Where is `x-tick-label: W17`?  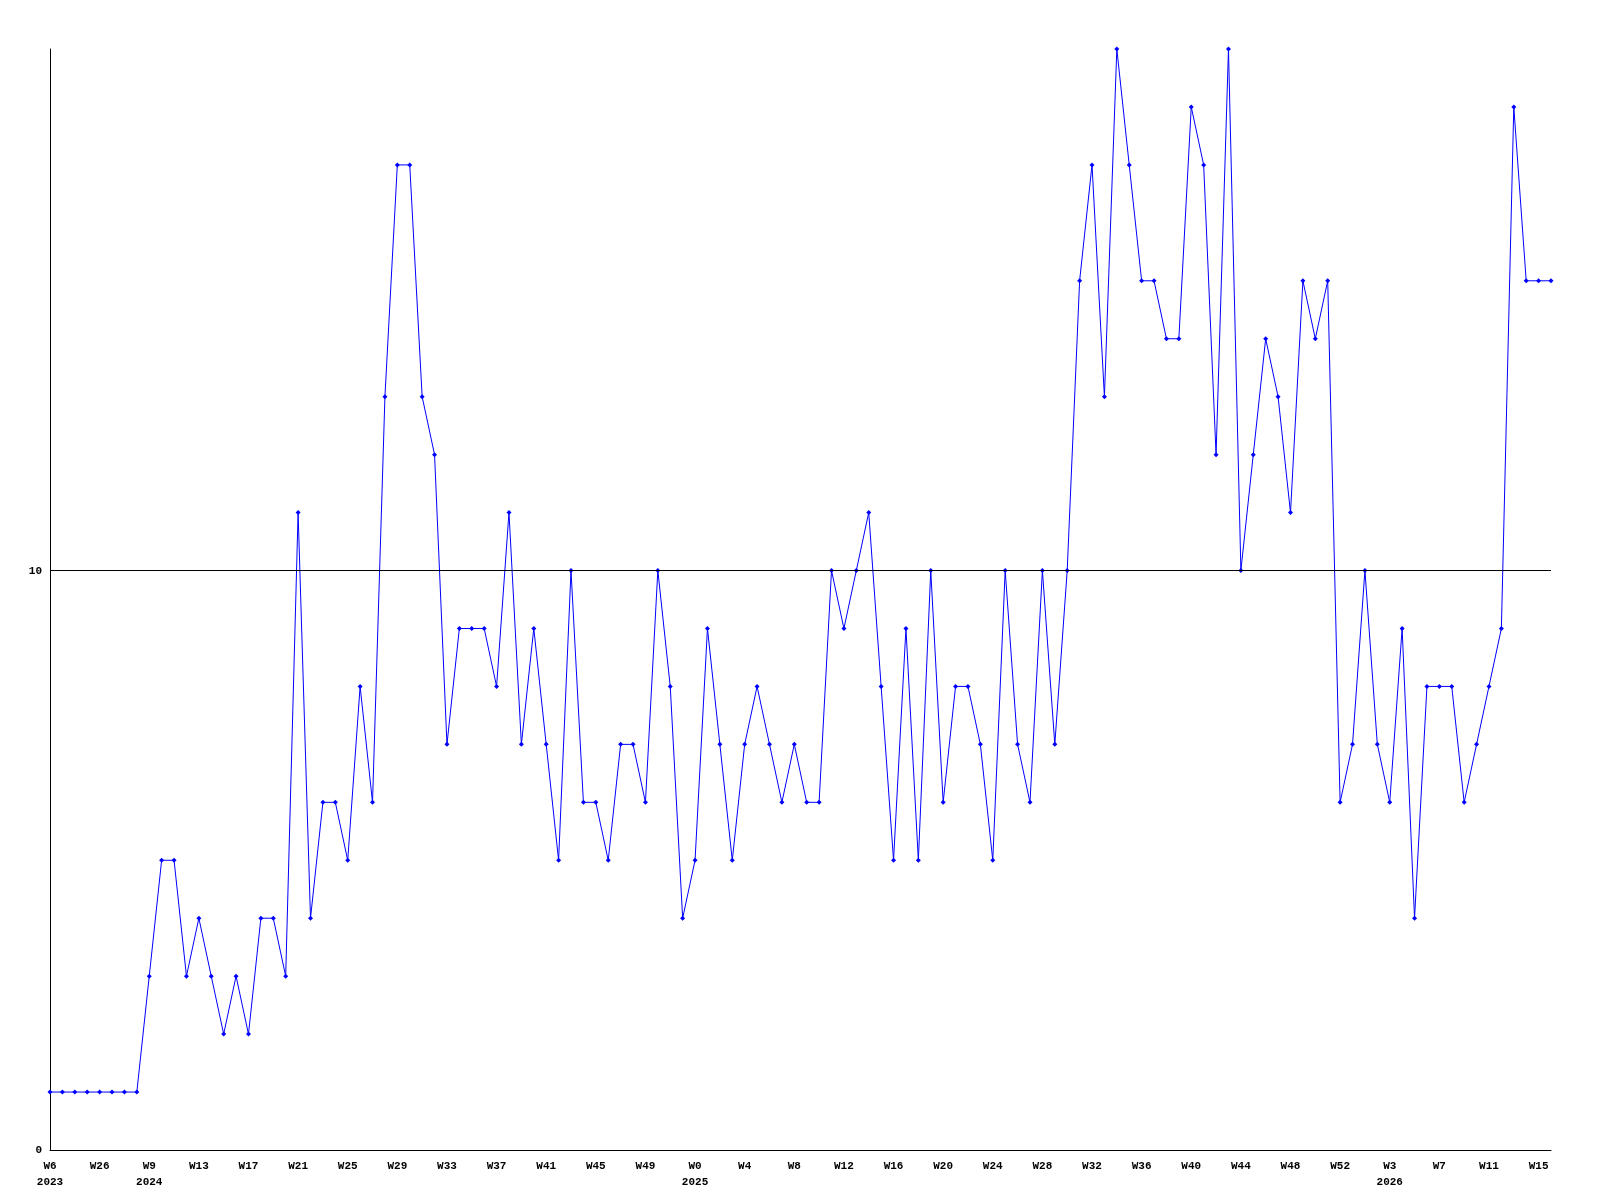
x-tick-label: W17 is located at coordinates (248, 1166).